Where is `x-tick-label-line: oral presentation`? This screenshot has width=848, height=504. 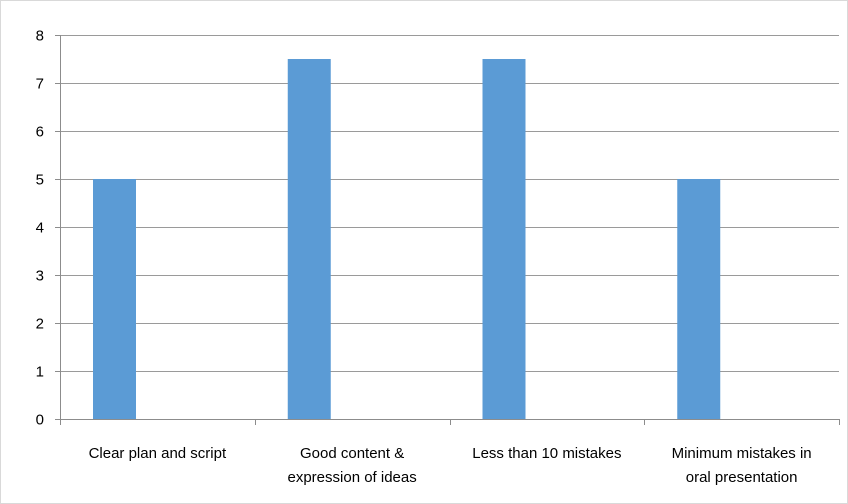 x-tick-label-line: oral presentation is located at coordinates (742, 477).